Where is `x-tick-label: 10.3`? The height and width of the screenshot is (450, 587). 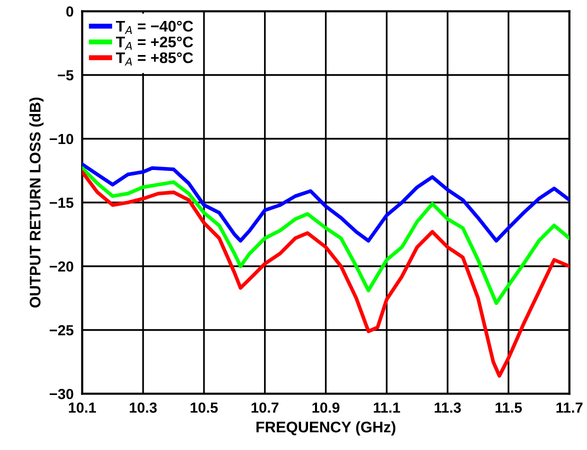
x-tick-label: 10.3 is located at coordinates (143, 407).